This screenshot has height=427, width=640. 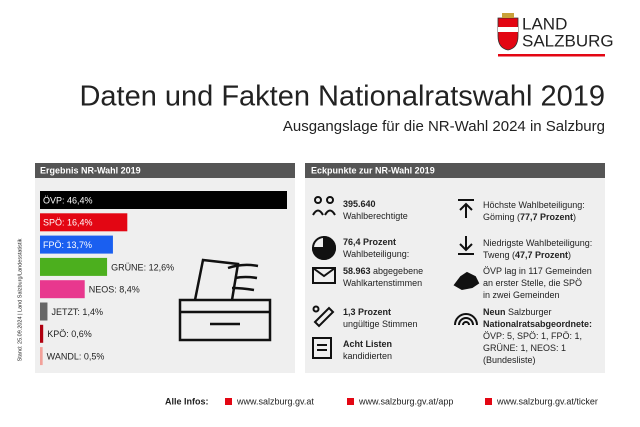 I want to click on text-segment: abgegebene, so click(x=397, y=271).